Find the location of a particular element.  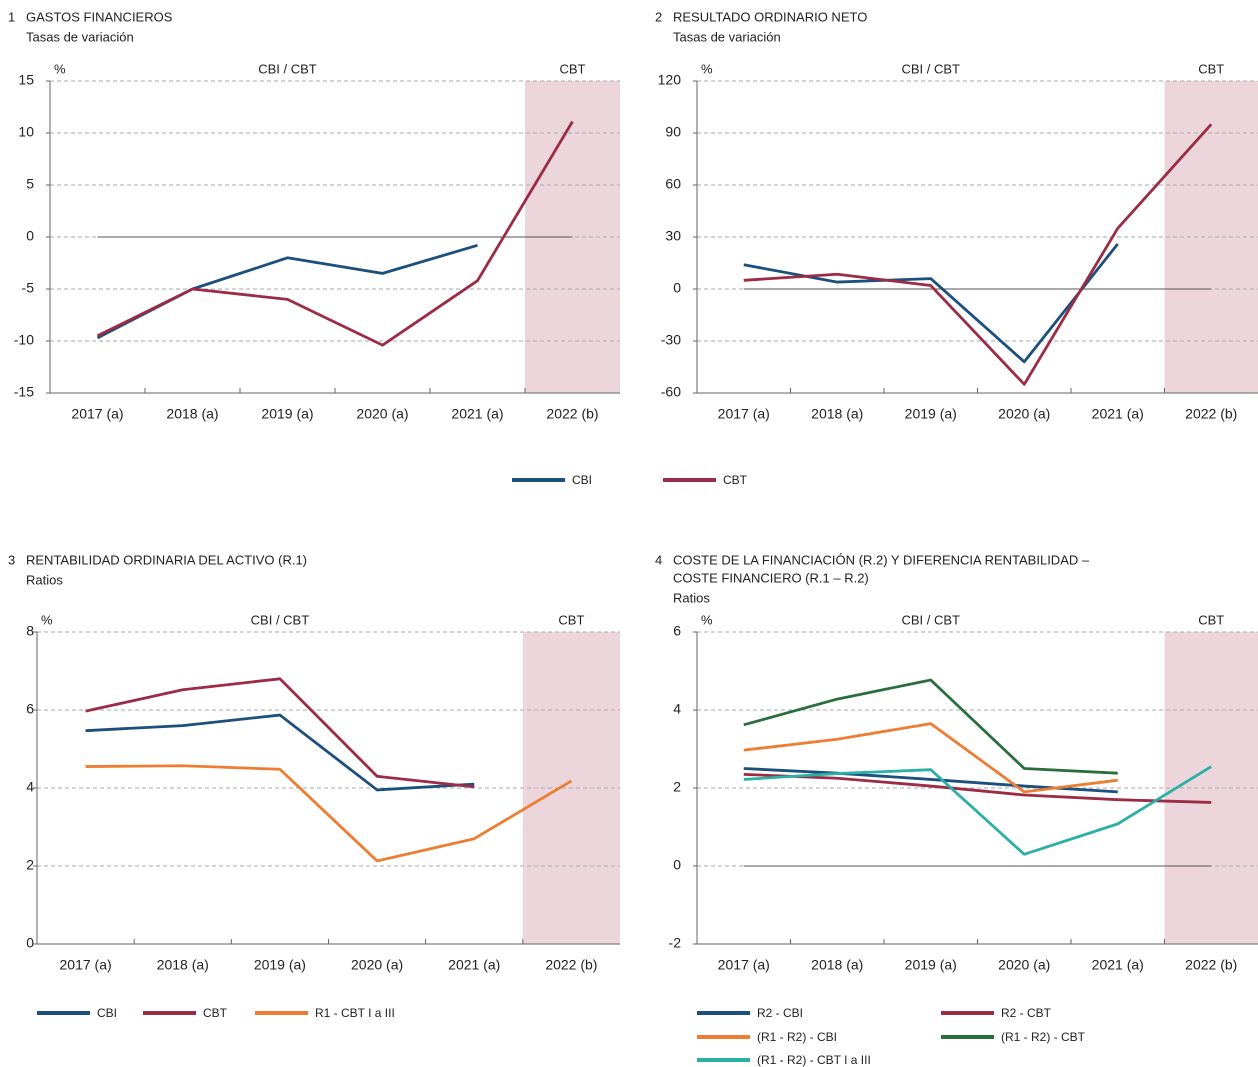

y-tick-label: -5 is located at coordinates (28, 288).